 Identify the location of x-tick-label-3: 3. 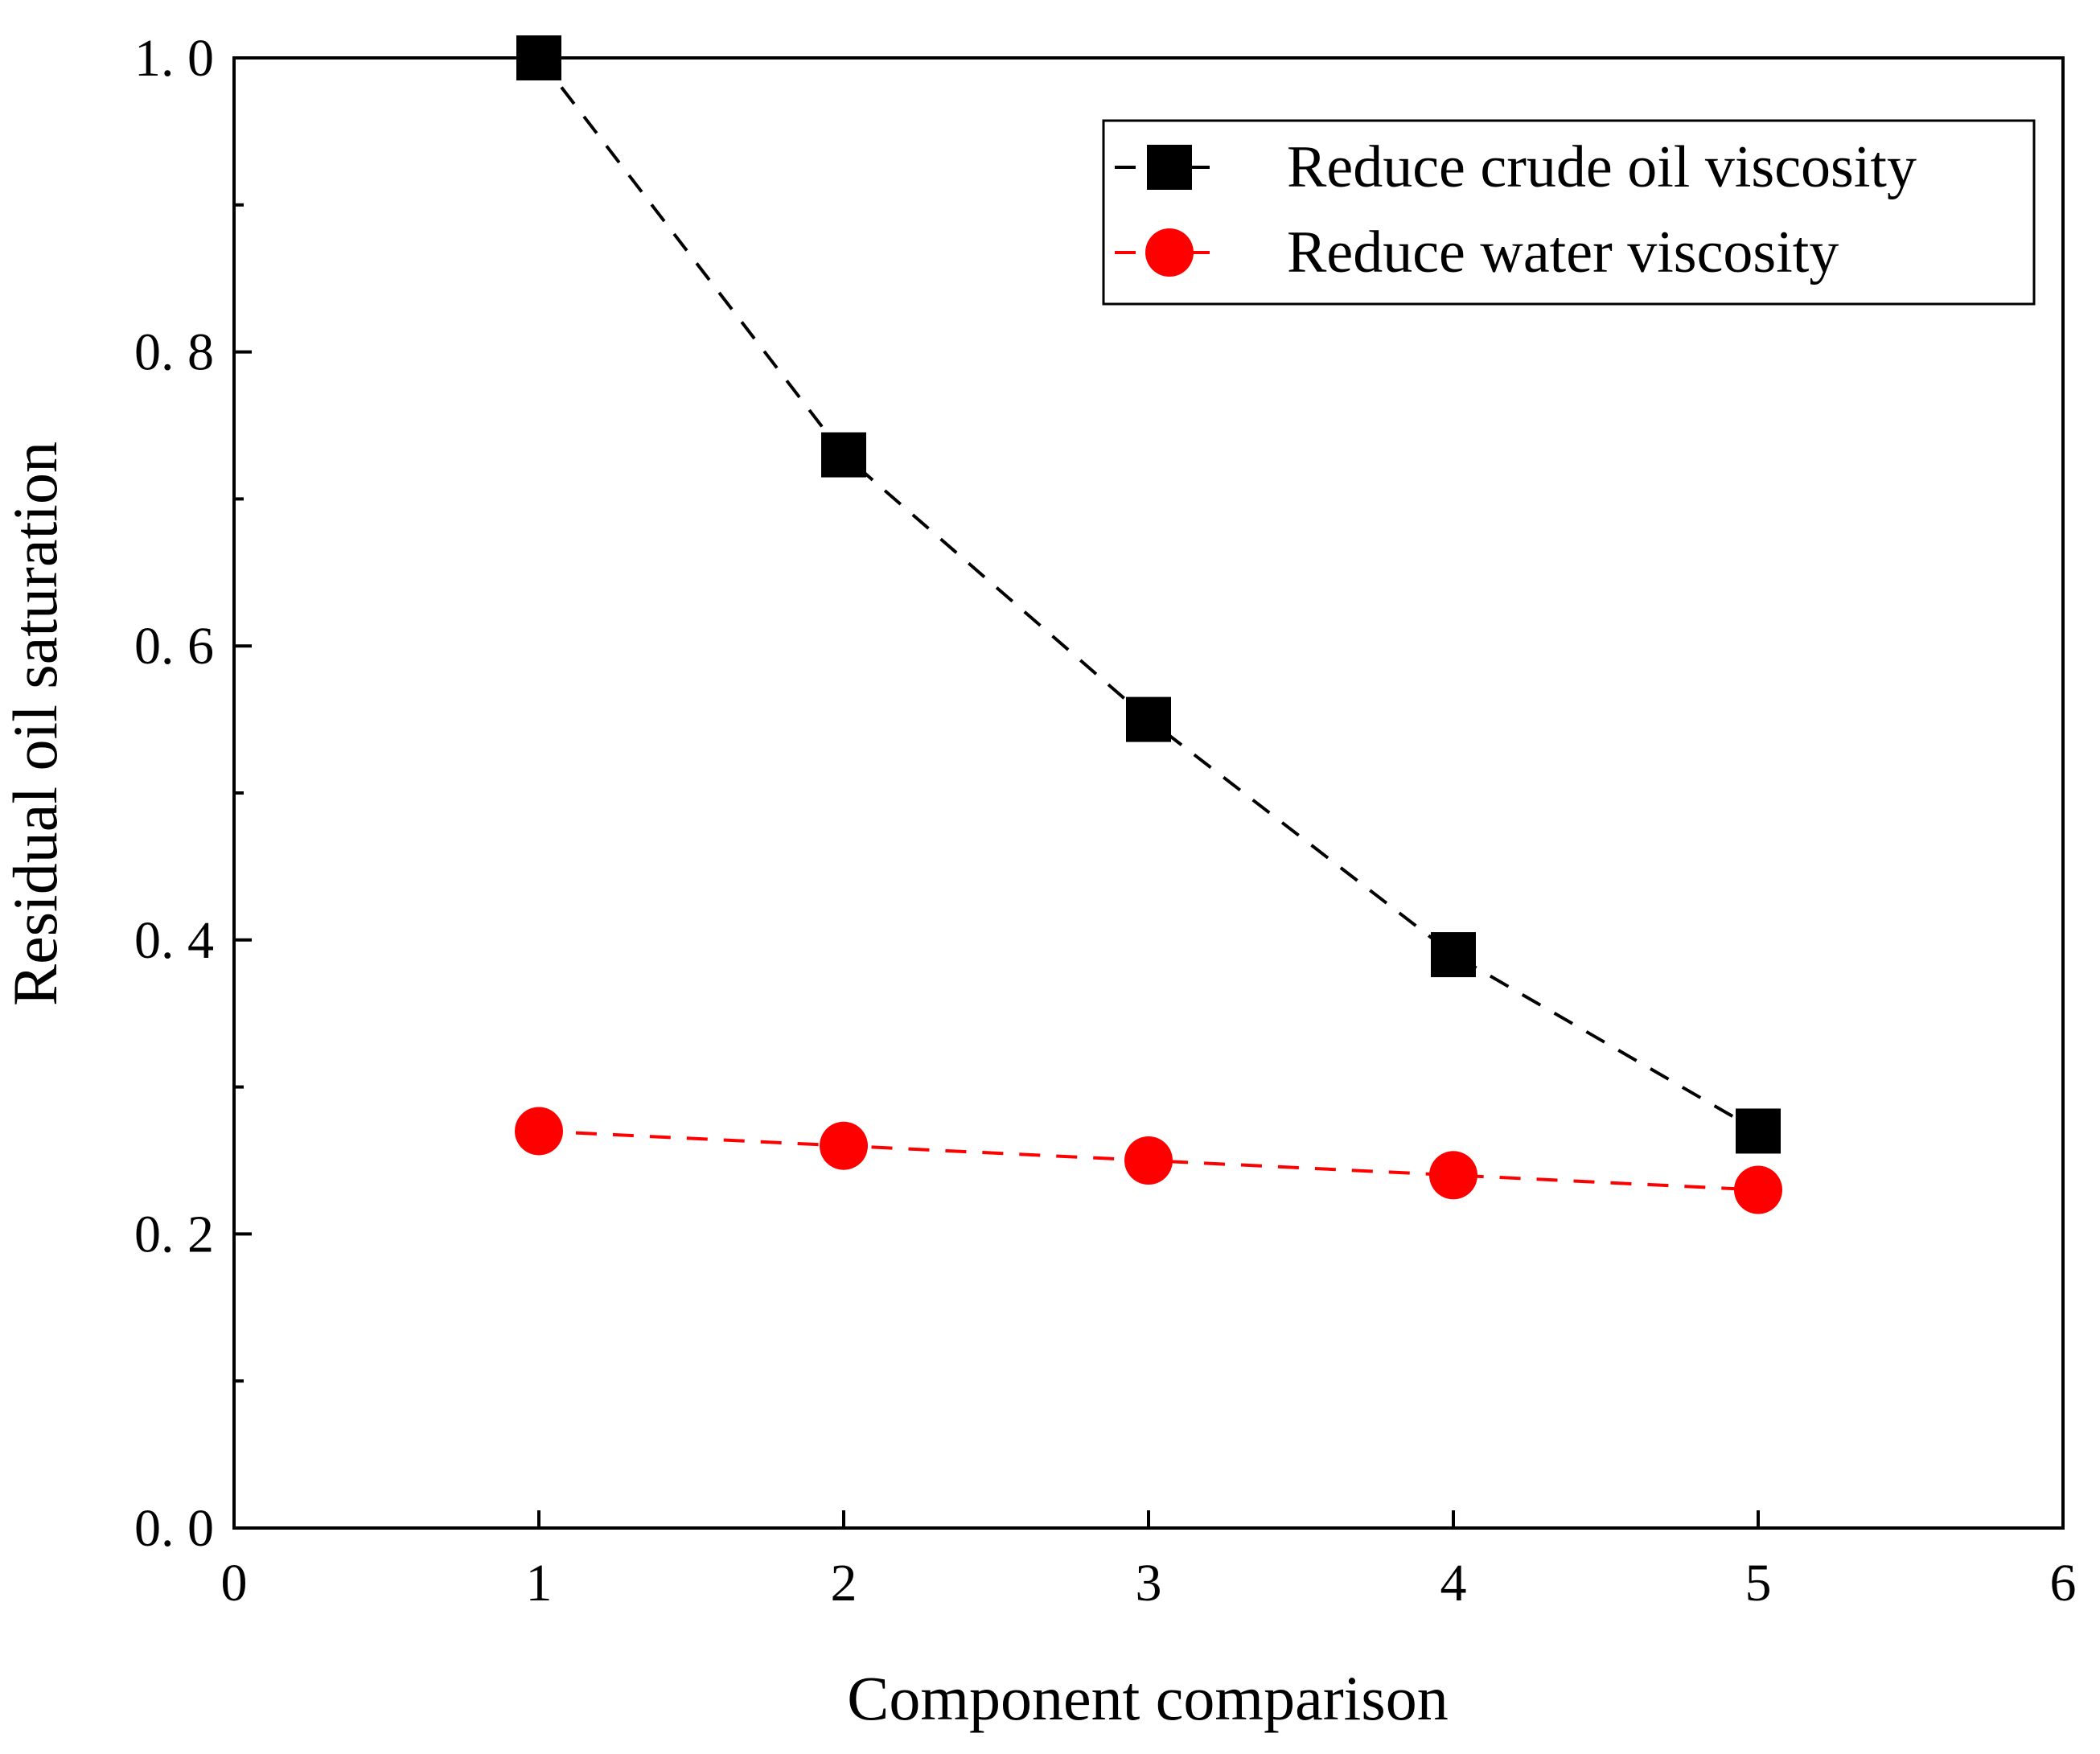
(1149, 1583).